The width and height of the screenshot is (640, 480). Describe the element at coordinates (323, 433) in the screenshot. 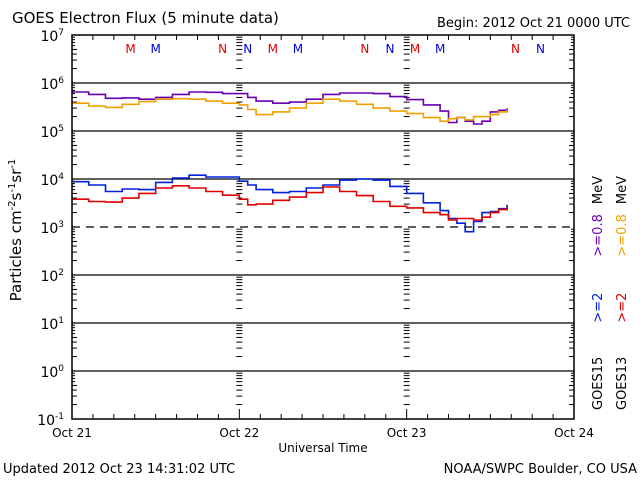

I see `x-tick-labels: Oct 21 Oct 22 Oct 23 Oct 24` at that location.